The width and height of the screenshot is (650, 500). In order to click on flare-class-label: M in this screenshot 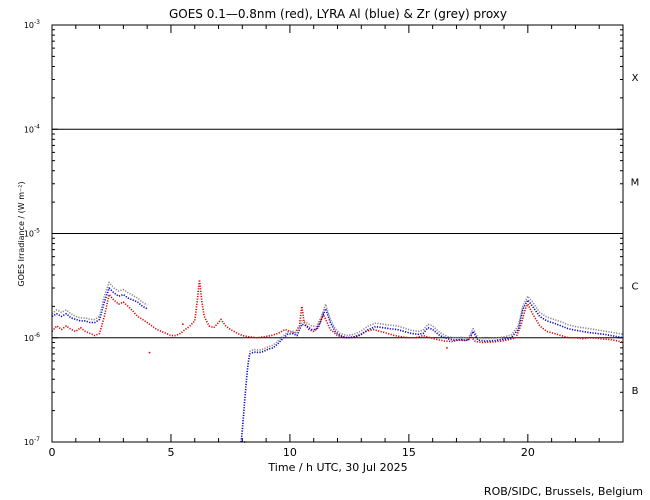, I will do `click(635, 182)`.